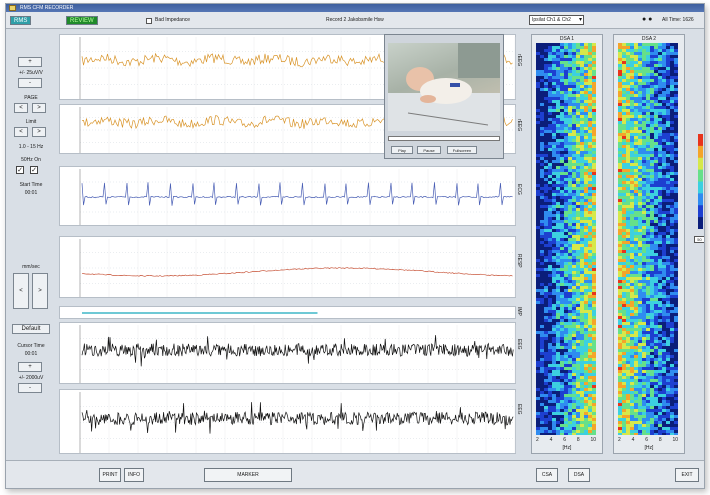  I want to click on bad-impedance-label: Bad Impedance, so click(173, 20).